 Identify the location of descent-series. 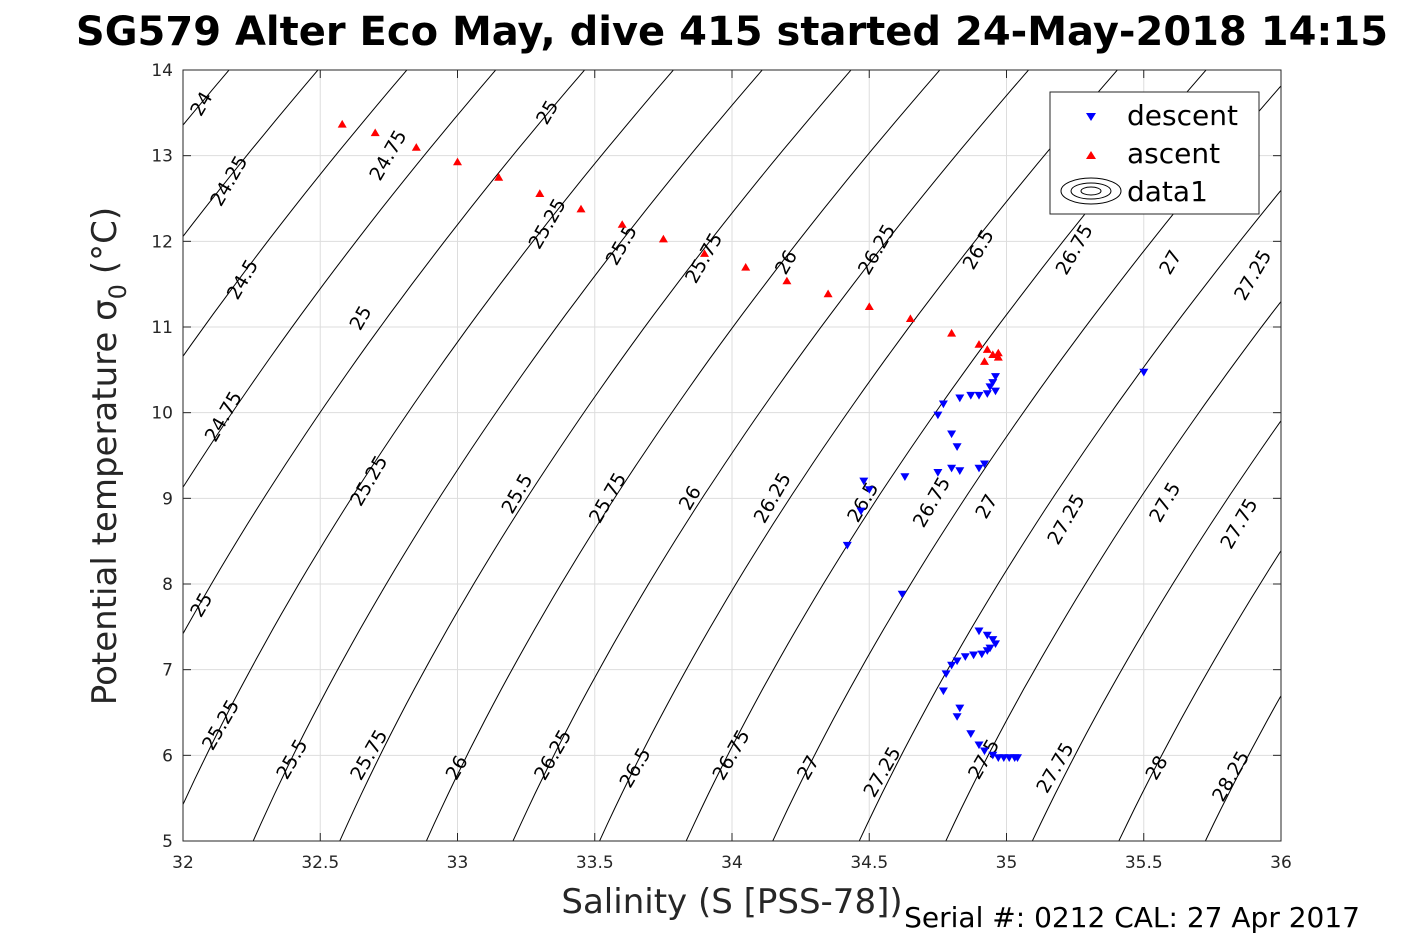
(995, 565).